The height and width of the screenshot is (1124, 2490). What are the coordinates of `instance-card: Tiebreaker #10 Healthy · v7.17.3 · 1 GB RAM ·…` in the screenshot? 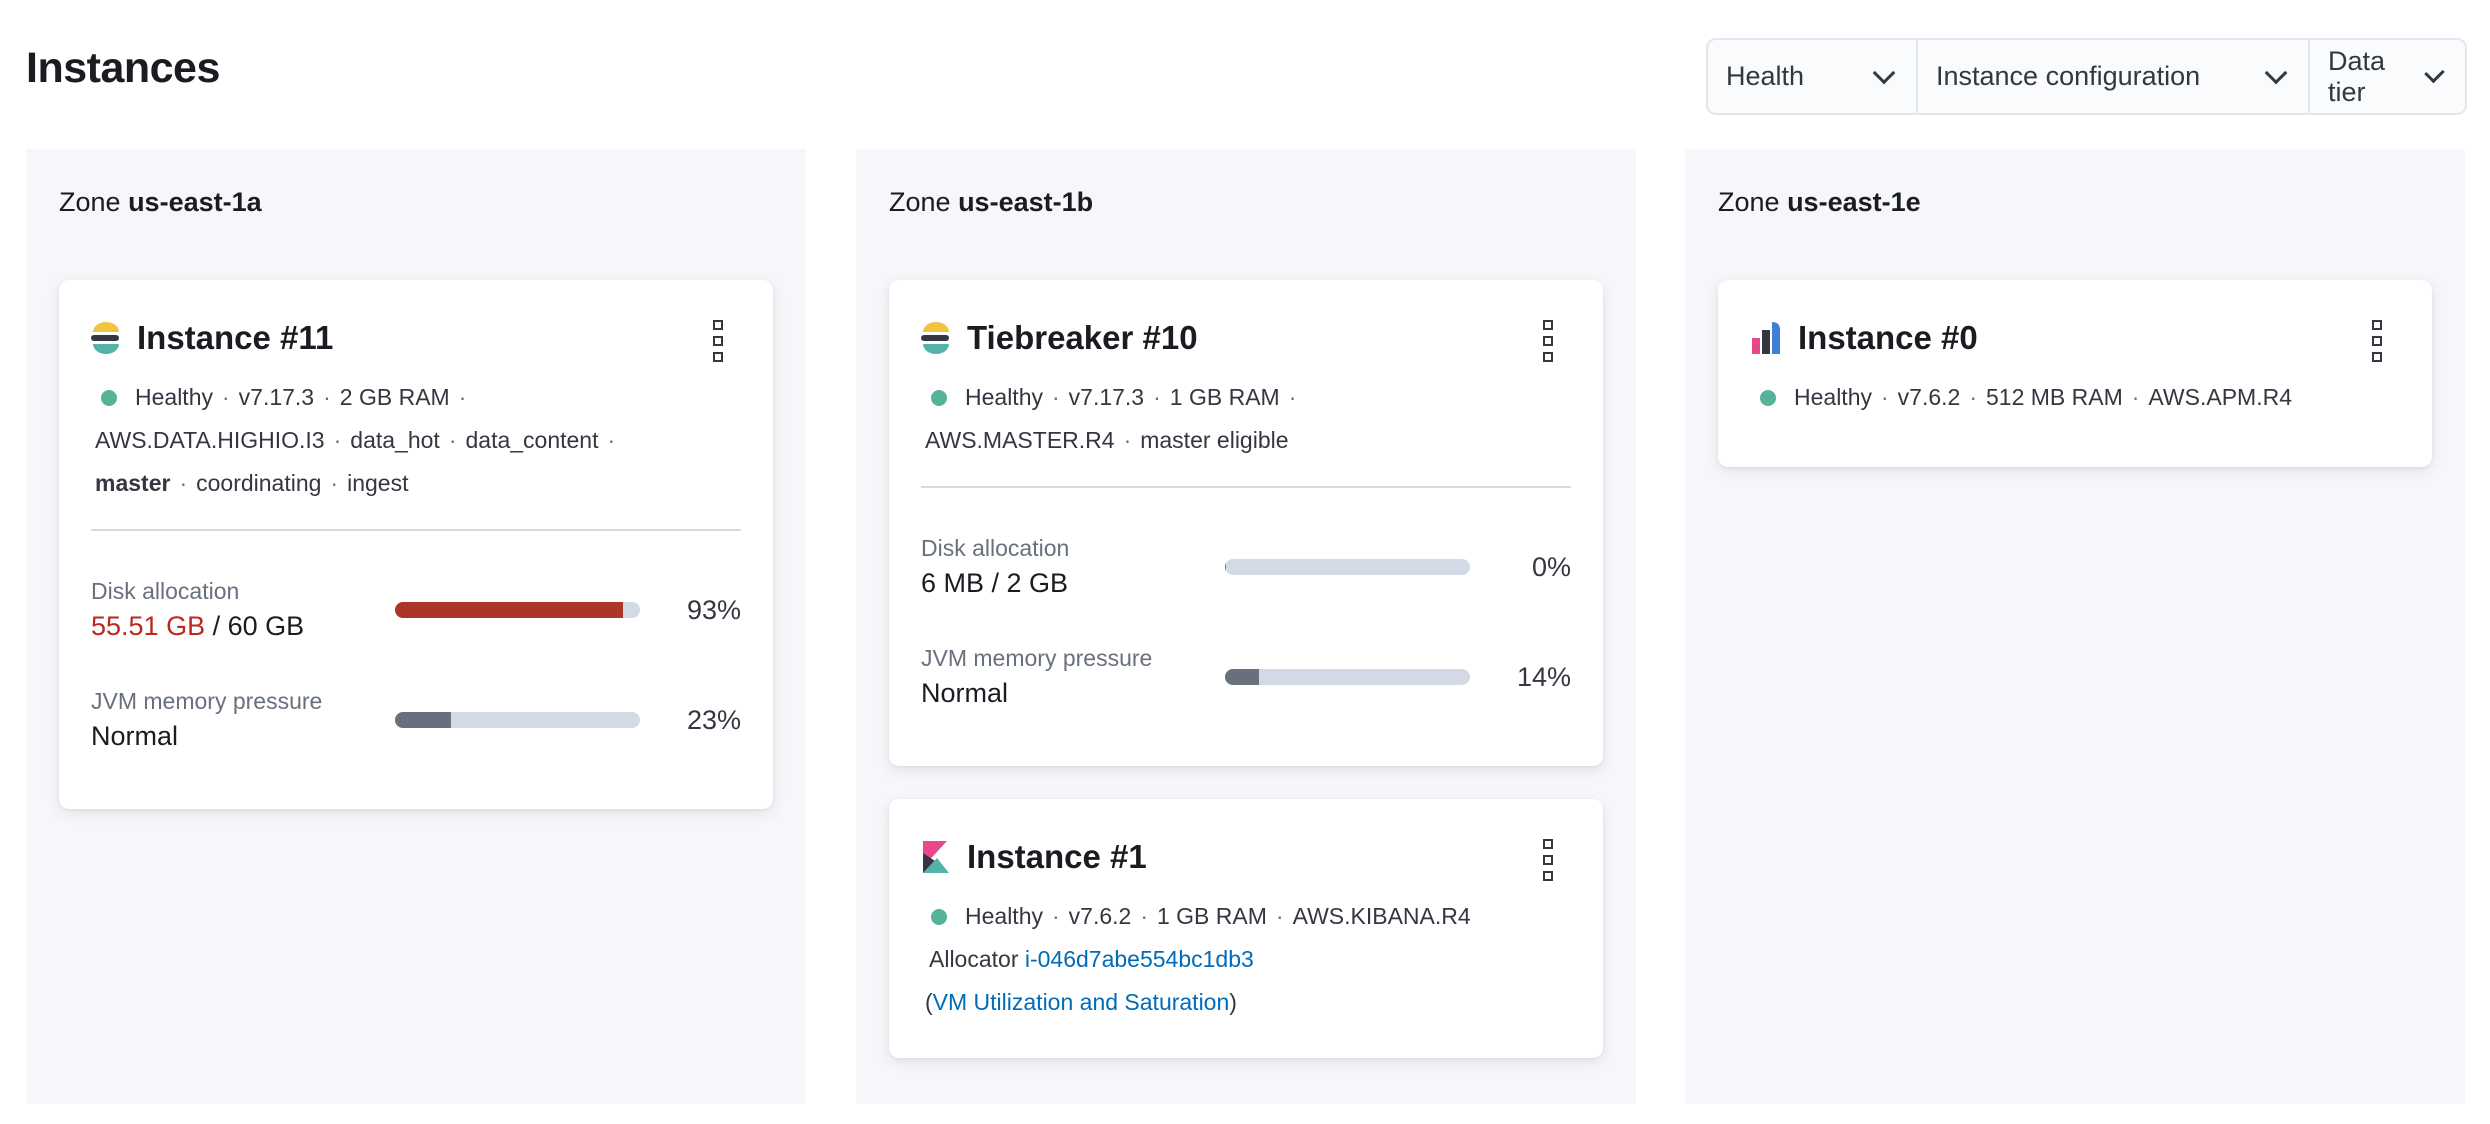 It's located at (1246, 523).